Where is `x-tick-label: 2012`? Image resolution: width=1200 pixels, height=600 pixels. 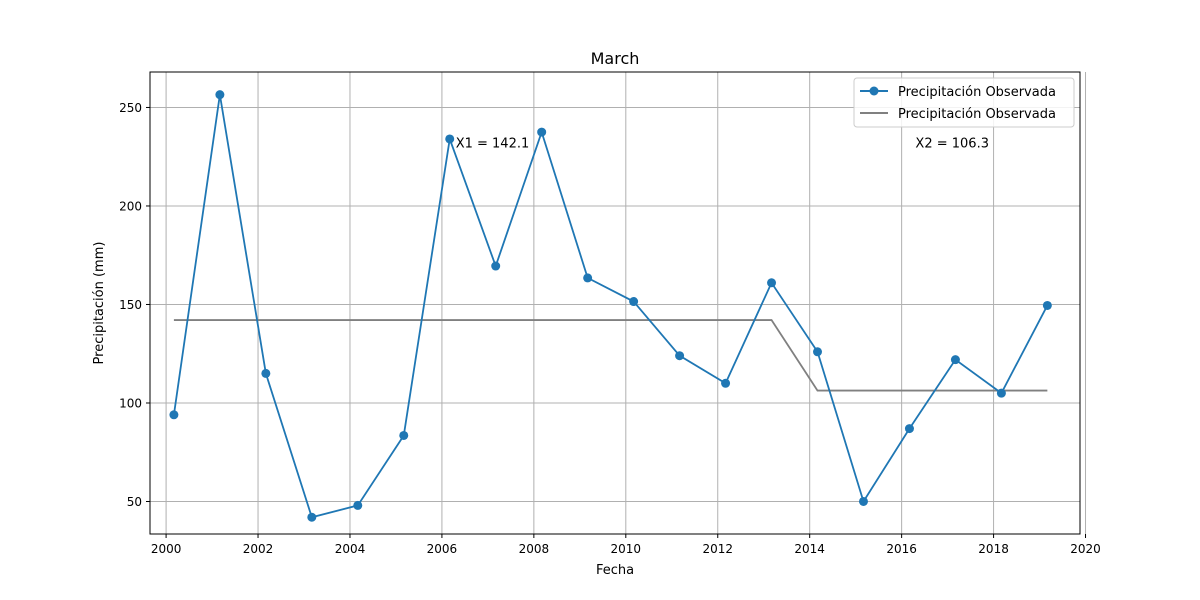 x-tick-label: 2012 is located at coordinates (717, 549).